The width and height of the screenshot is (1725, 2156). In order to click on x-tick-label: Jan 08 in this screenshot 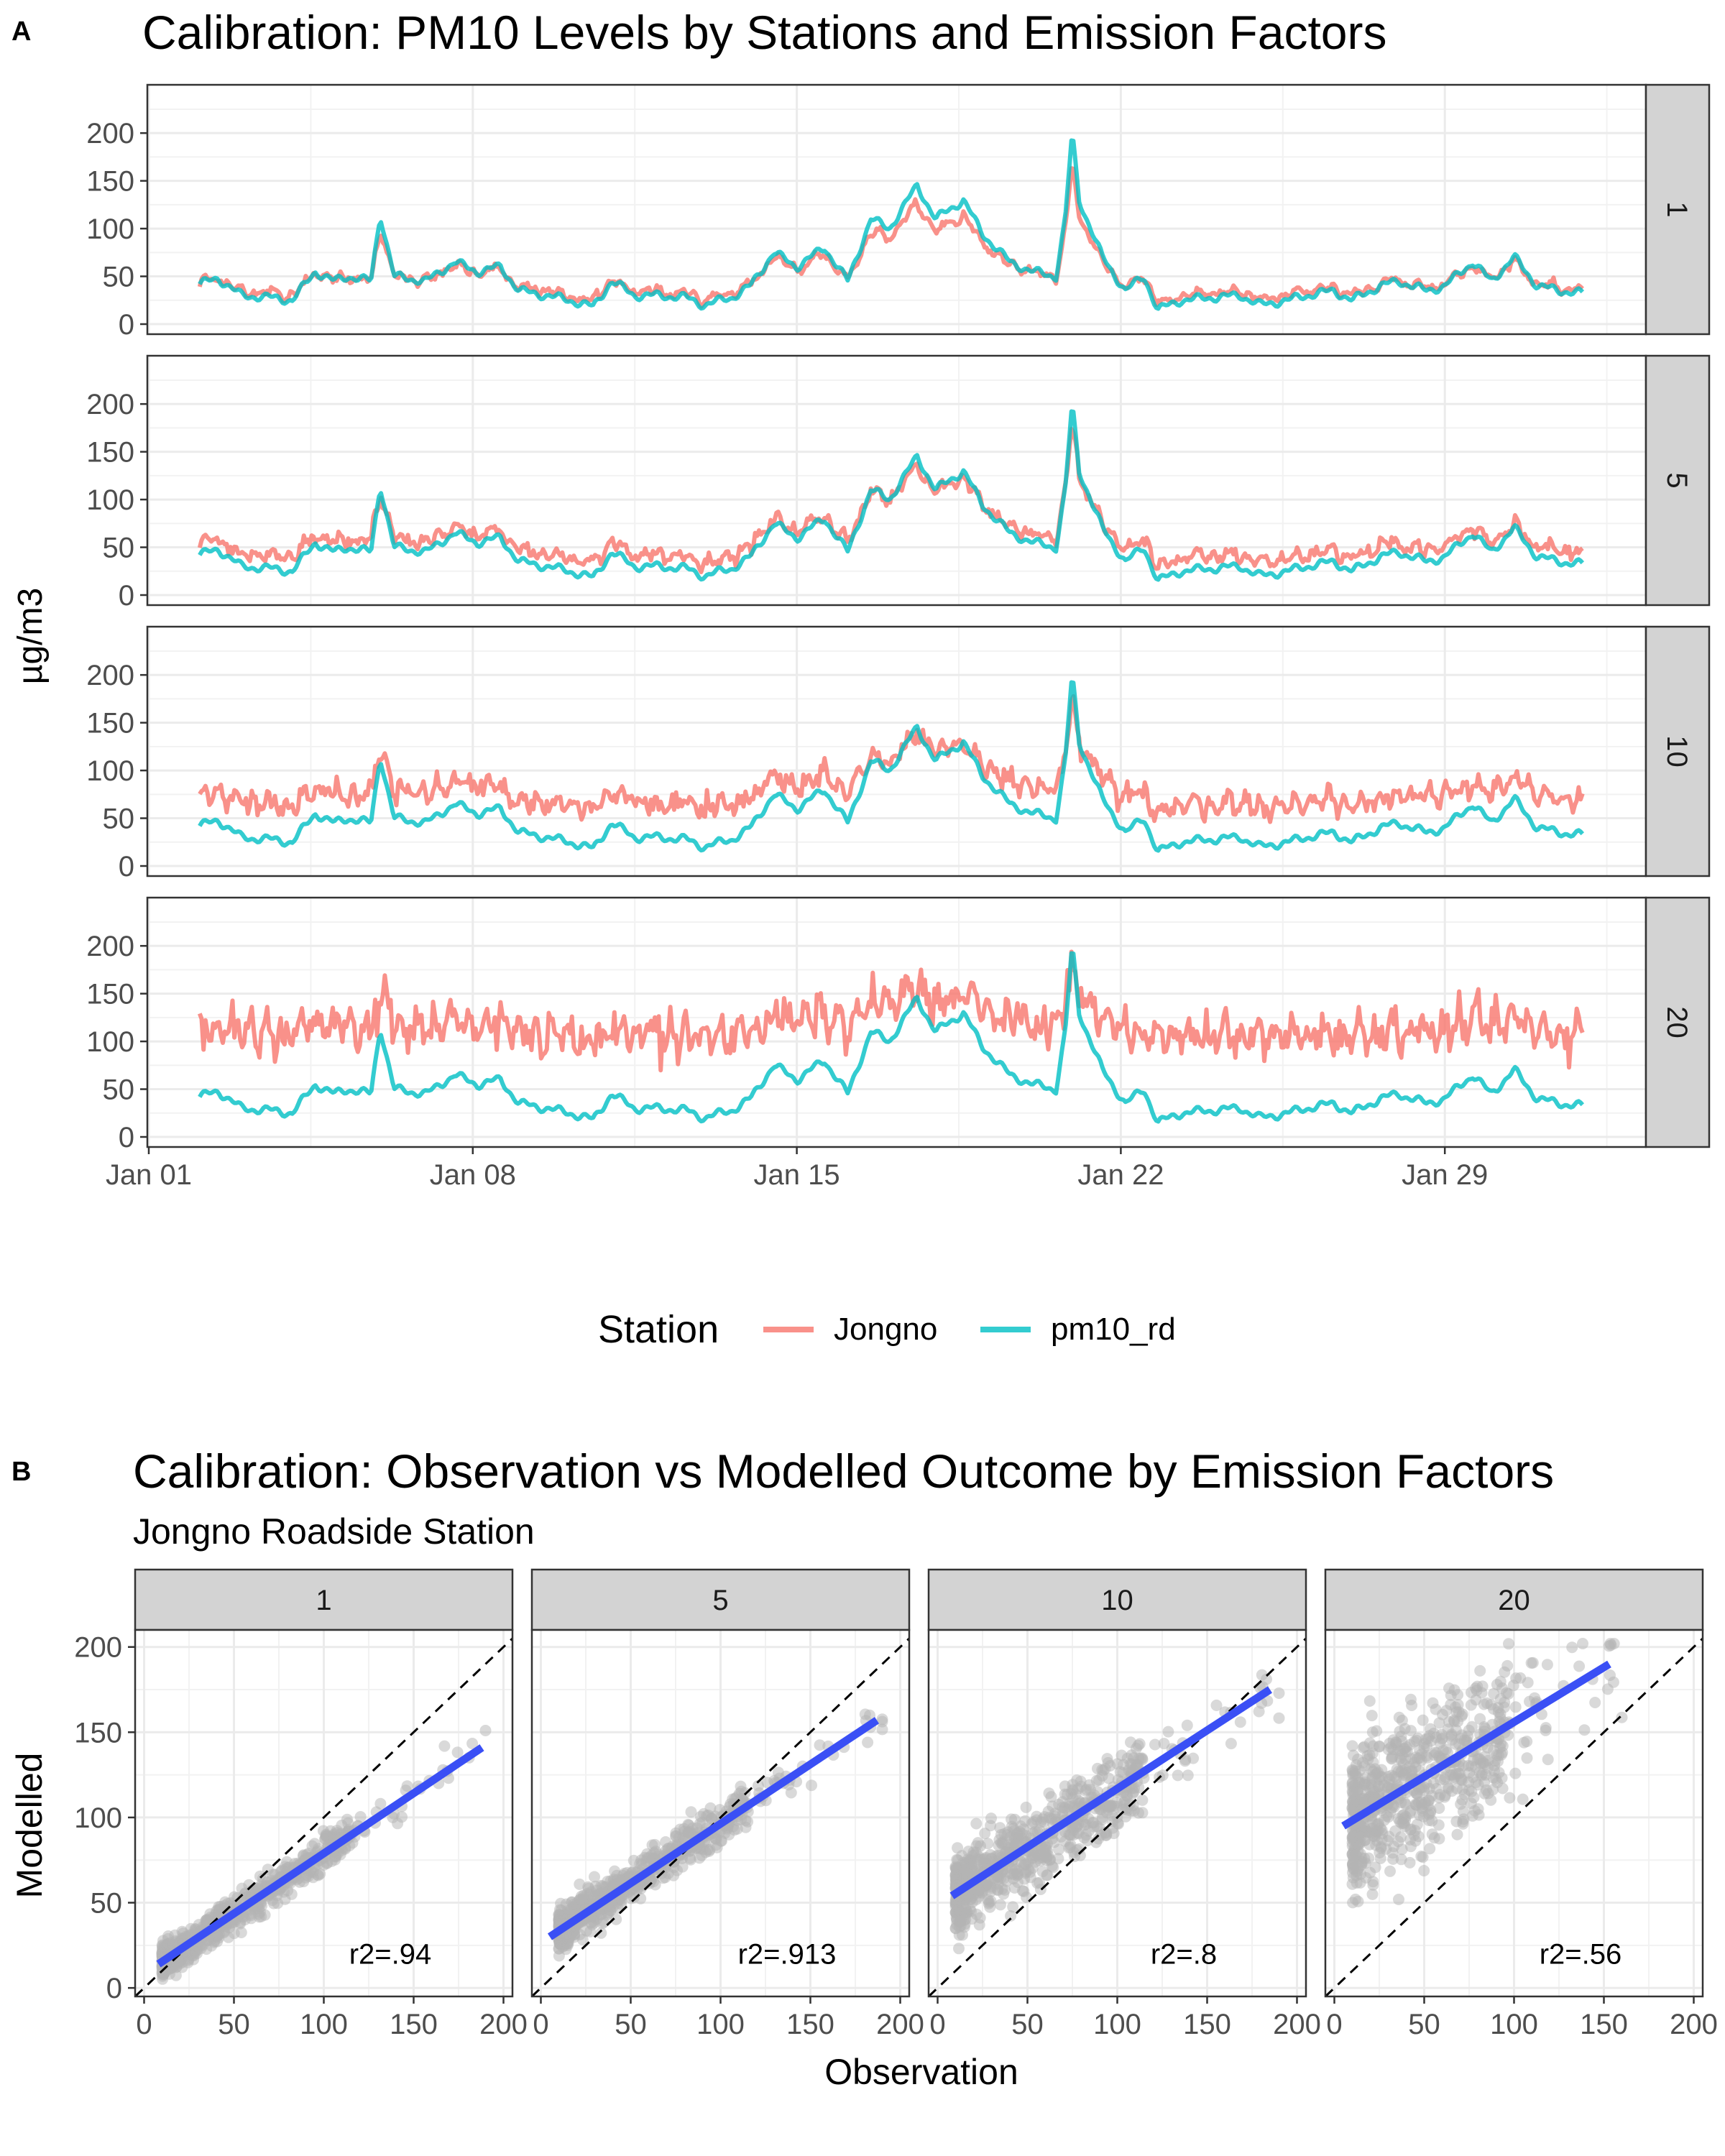, I will do `click(473, 1175)`.